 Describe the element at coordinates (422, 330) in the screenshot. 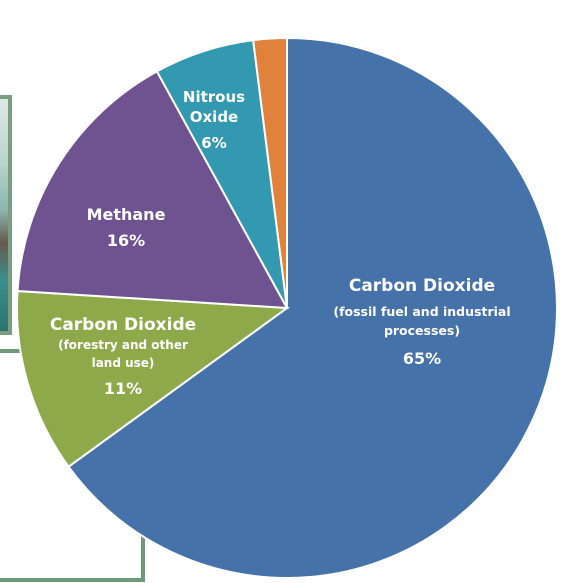

I see `slice-label-detail: processes)` at that location.